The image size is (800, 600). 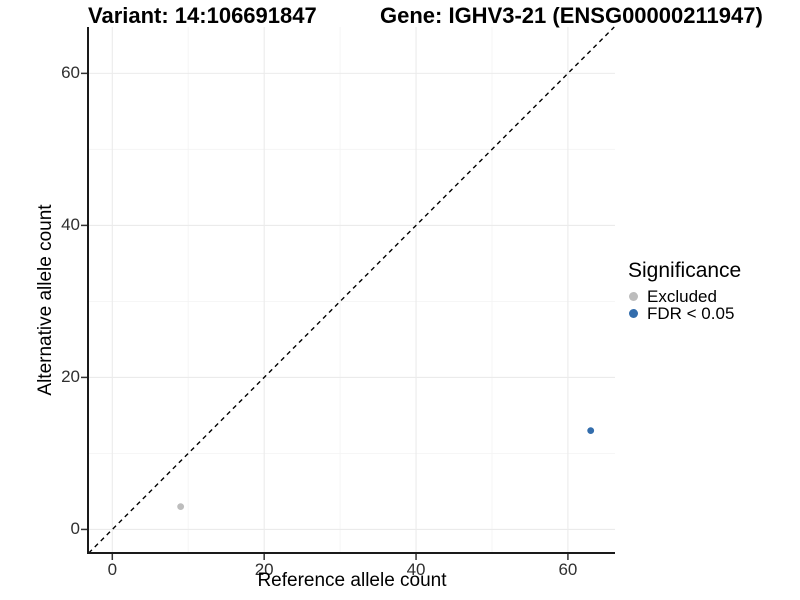 What do you see at coordinates (202, 15) in the screenshot?
I see `variant-title: Variant: 14:106691847` at bounding box center [202, 15].